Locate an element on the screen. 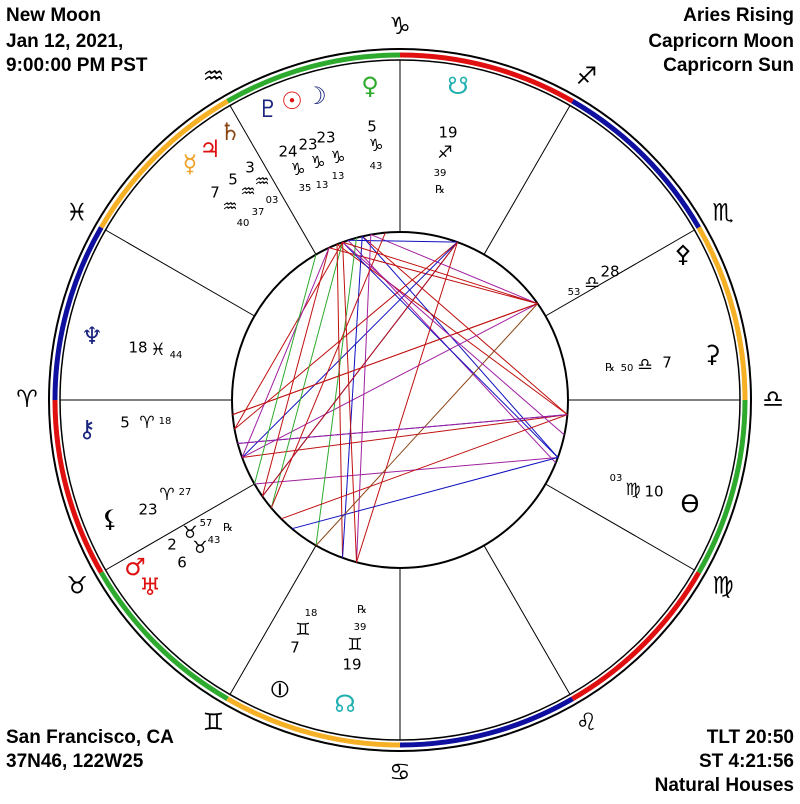  event: New Moon is located at coordinates (53, 15).